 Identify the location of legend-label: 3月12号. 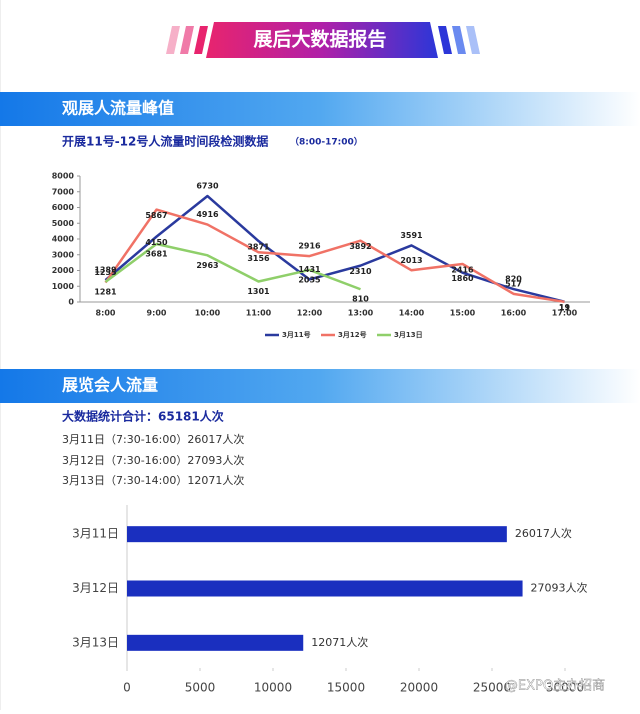
(352, 334).